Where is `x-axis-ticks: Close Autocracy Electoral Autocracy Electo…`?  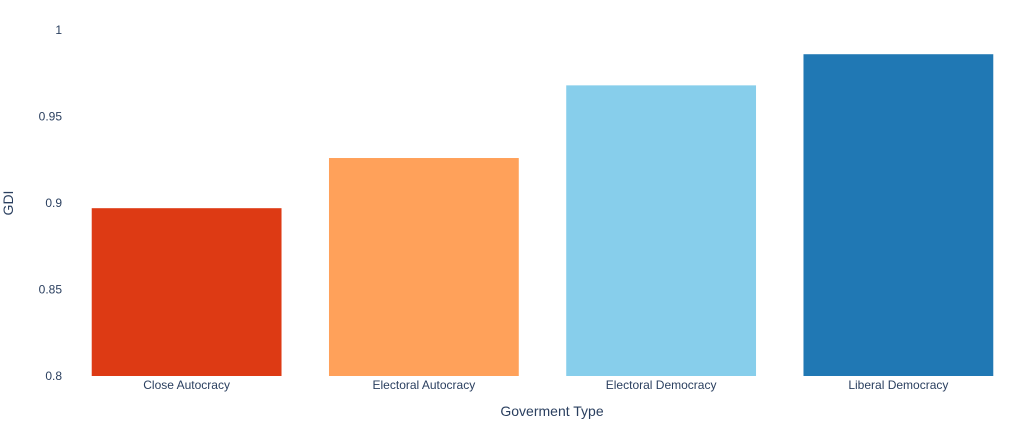 x-axis-ticks: Close Autocracy Electoral Autocracy Electo… is located at coordinates (545, 385).